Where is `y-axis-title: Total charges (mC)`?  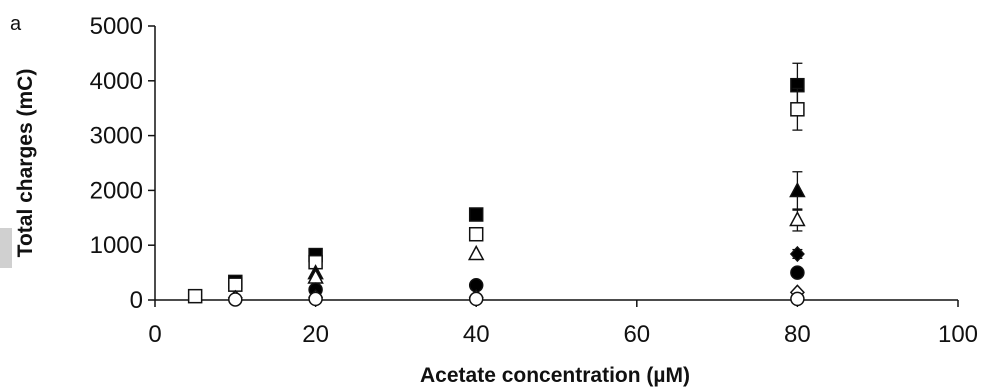 y-axis-title: Total charges (mC) is located at coordinates (25, 163).